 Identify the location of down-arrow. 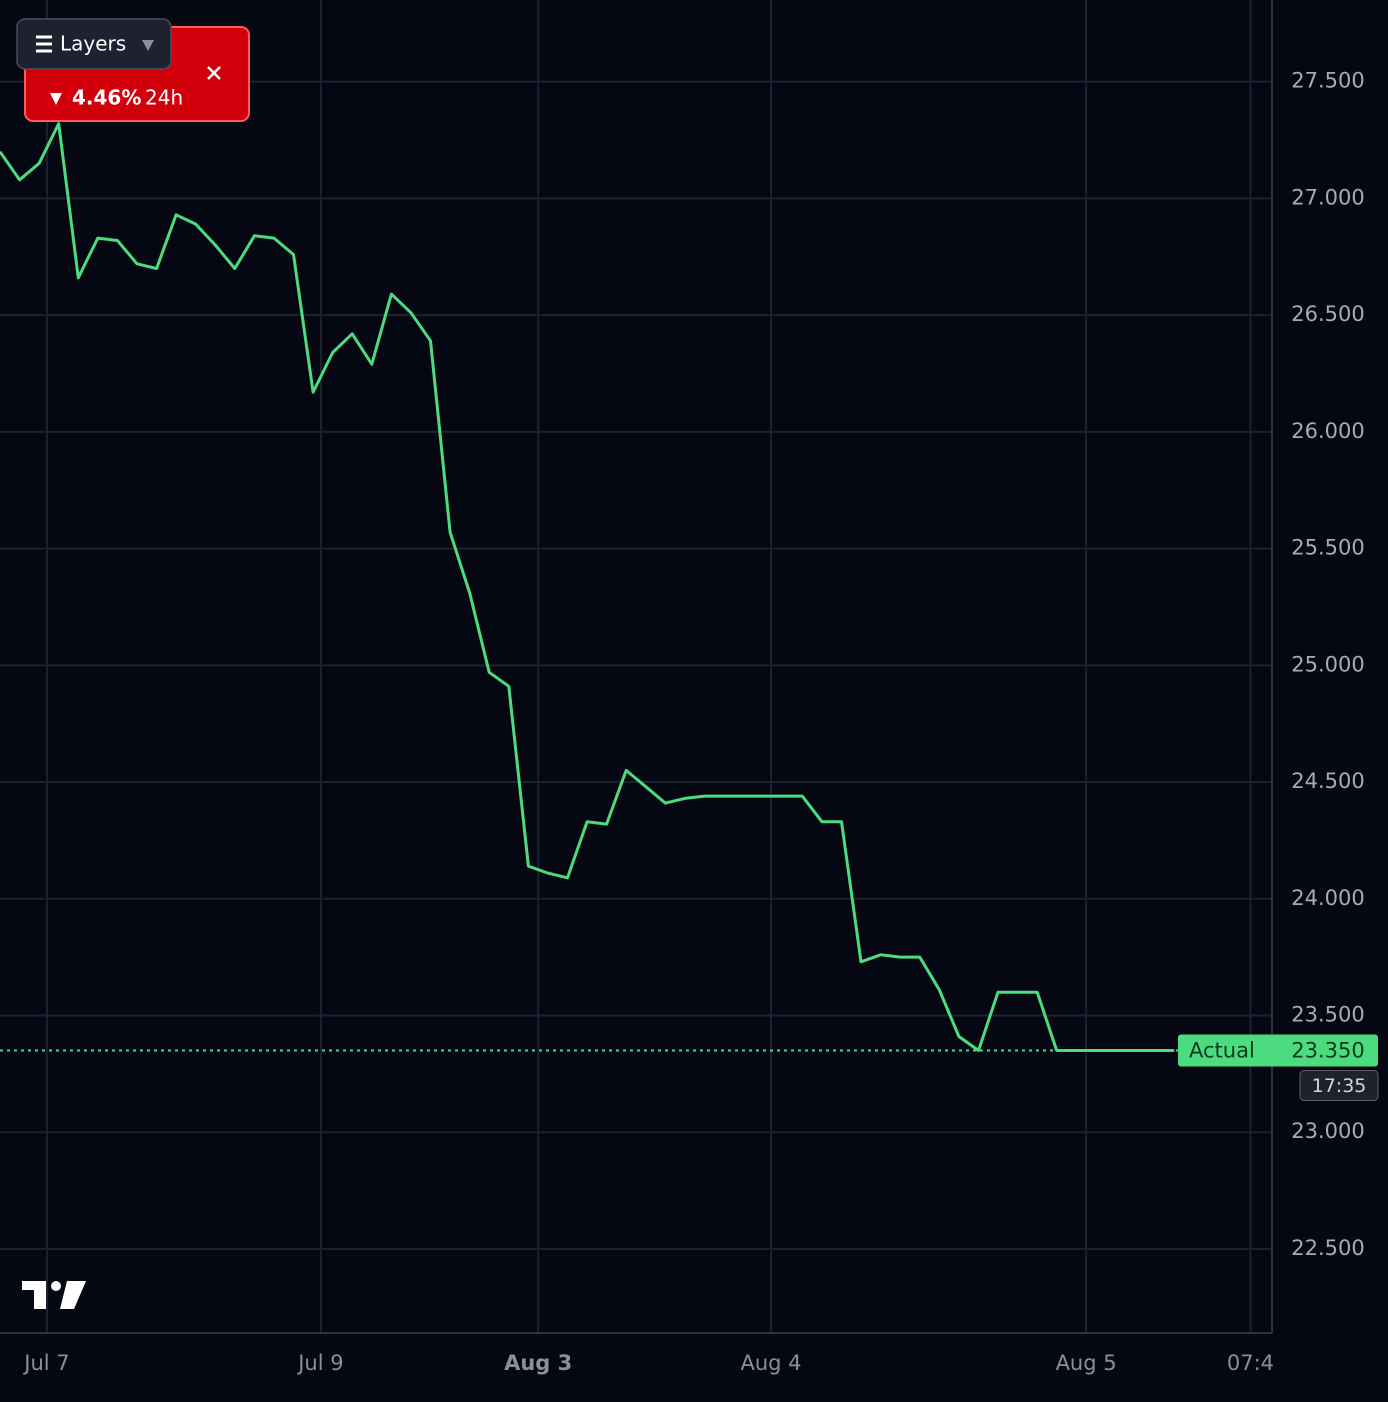
(56, 99).